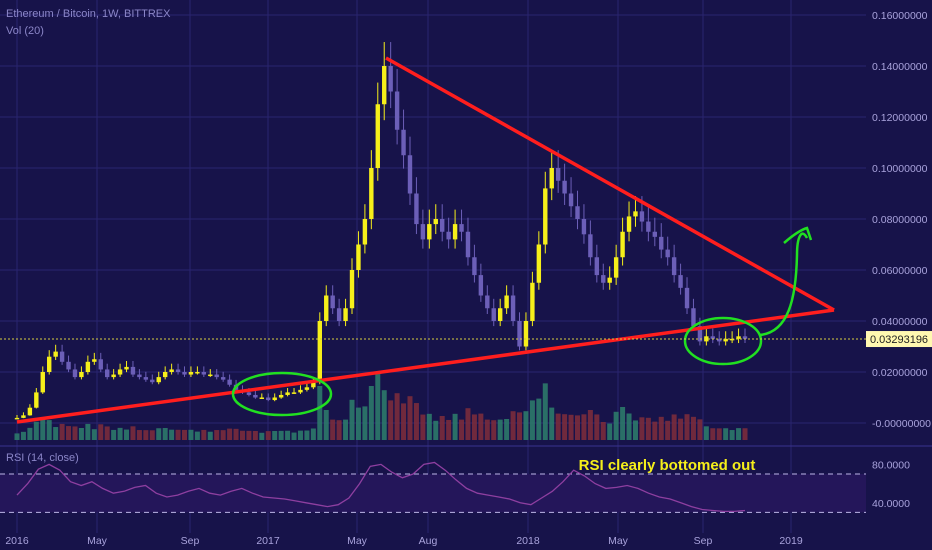 The height and width of the screenshot is (550, 932). Describe the element at coordinates (900, 271) in the screenshot. I see `y-tick-label: 0.06000000` at that location.